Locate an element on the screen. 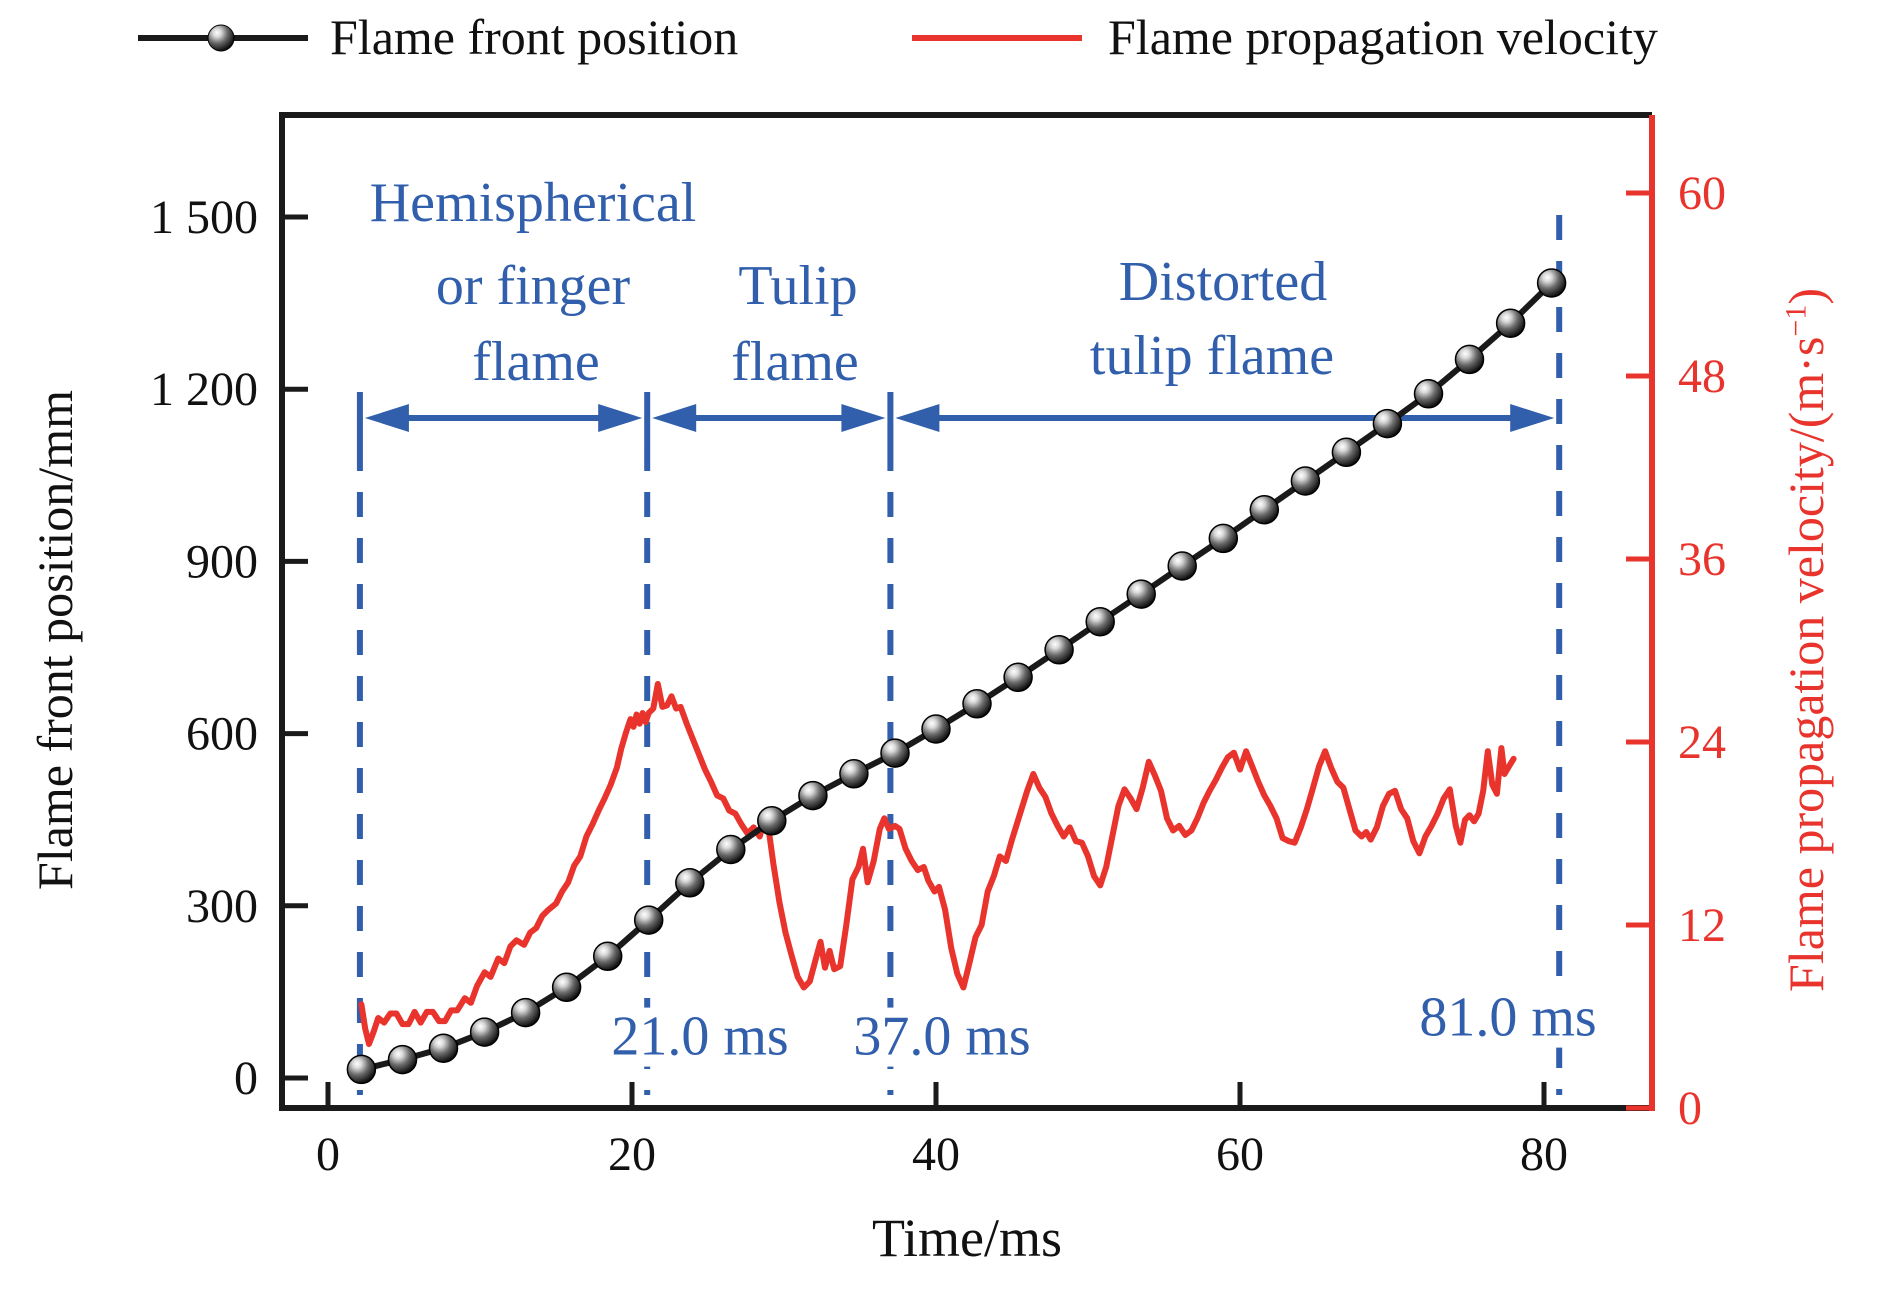  legend-label-flame-velocity: Flame propagation velocity is located at coordinates (1383, 37).